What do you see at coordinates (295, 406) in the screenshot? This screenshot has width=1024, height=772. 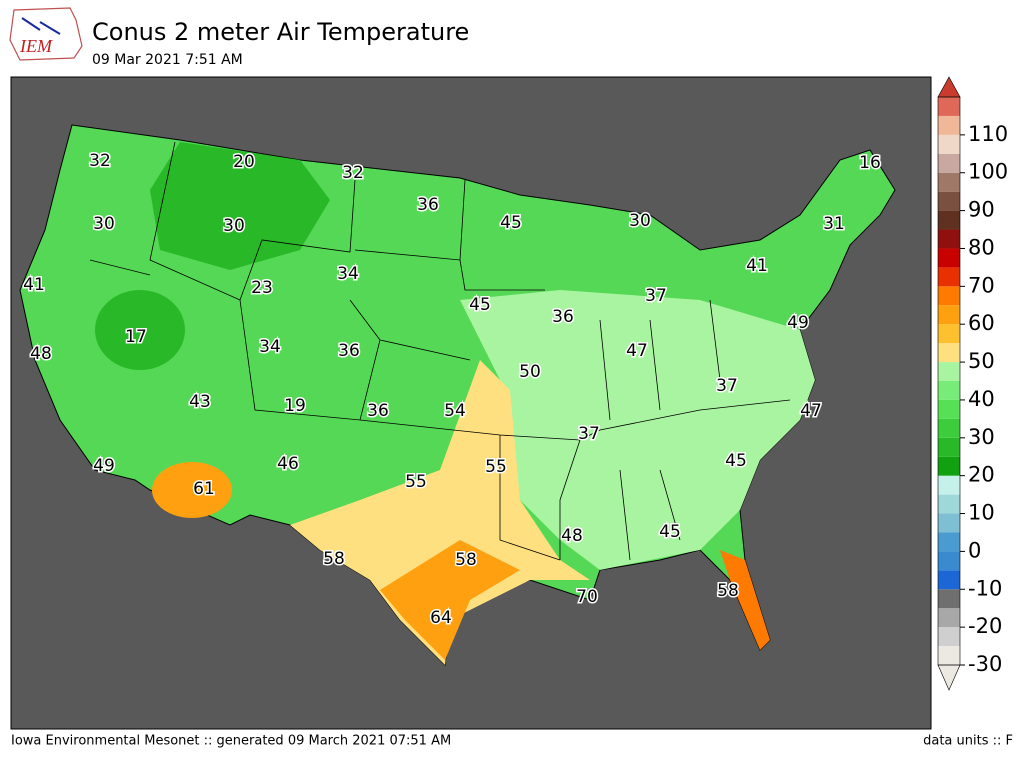 I see `station-value: 19` at bounding box center [295, 406].